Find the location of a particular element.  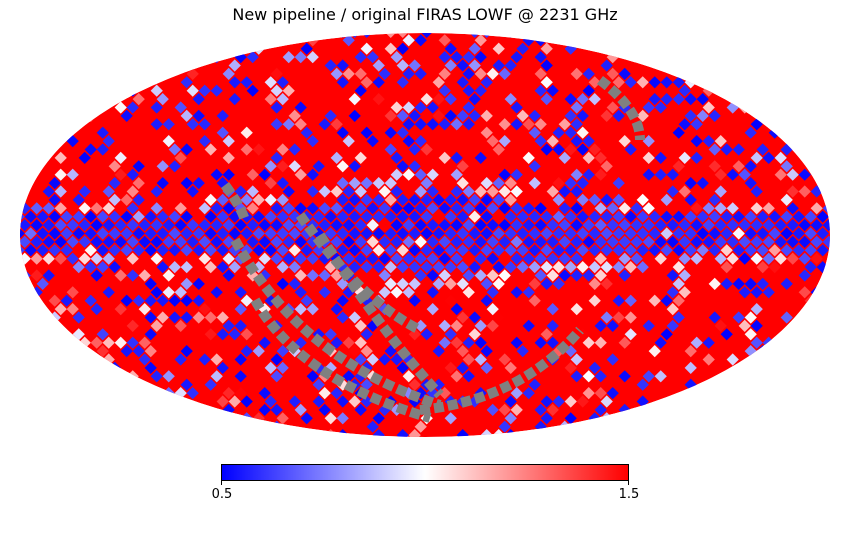

colorbar-max-label: 1.5 is located at coordinates (629, 494).